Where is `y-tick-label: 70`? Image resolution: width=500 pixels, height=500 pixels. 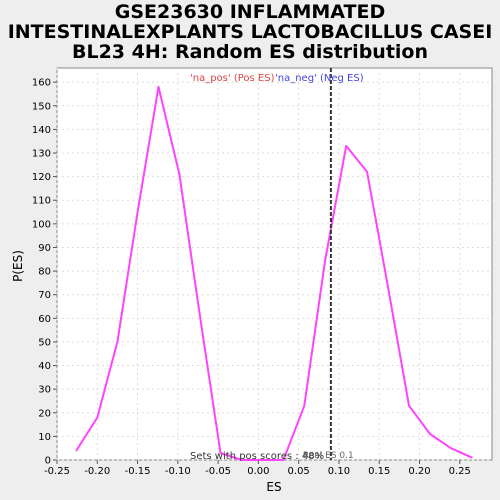 y-tick-label: 70 is located at coordinates (44, 295).